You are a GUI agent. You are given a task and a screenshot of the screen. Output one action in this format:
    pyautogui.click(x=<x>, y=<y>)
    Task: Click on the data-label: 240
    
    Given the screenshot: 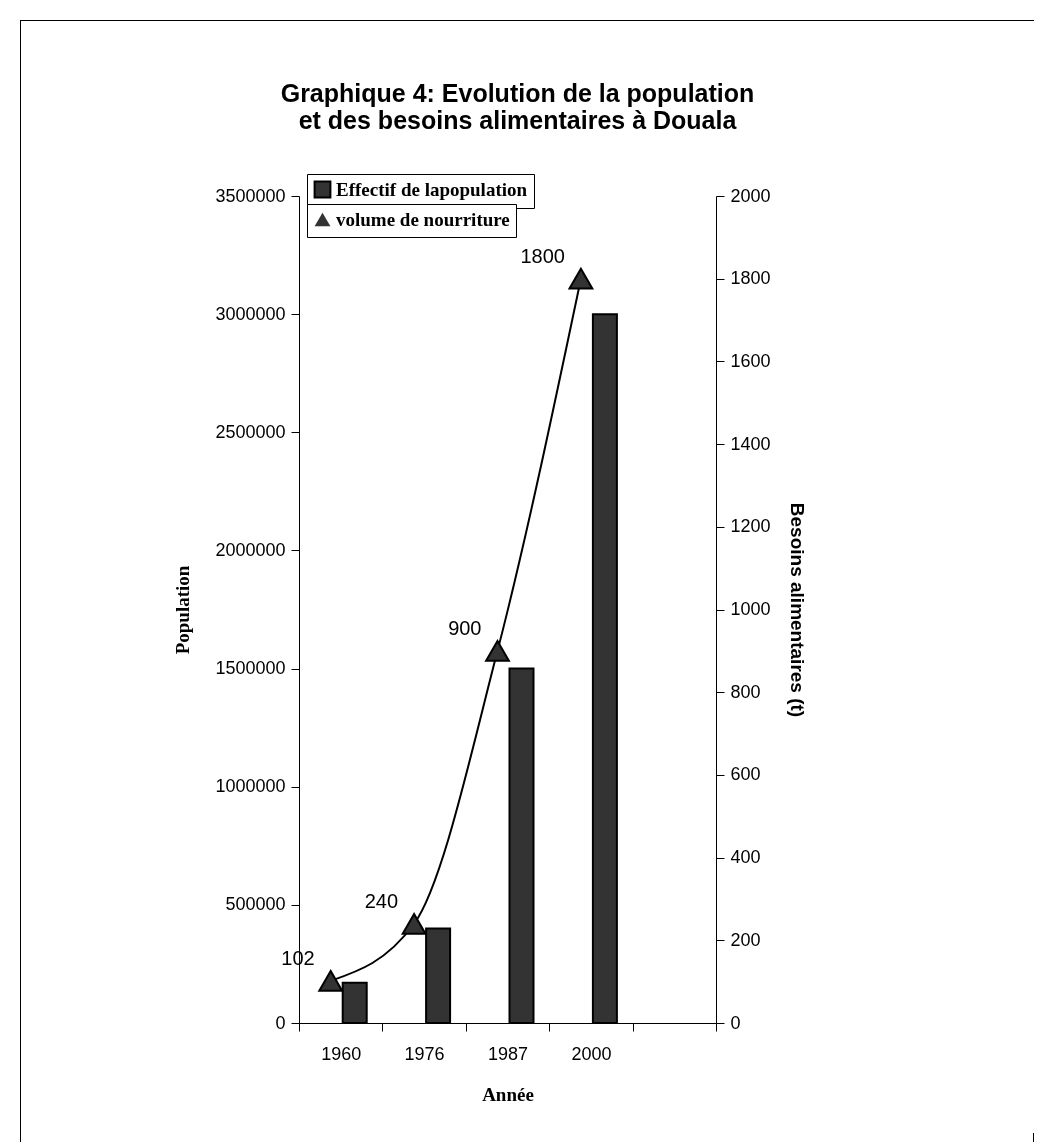 What is the action you would take?
    pyautogui.click(x=381, y=900)
    